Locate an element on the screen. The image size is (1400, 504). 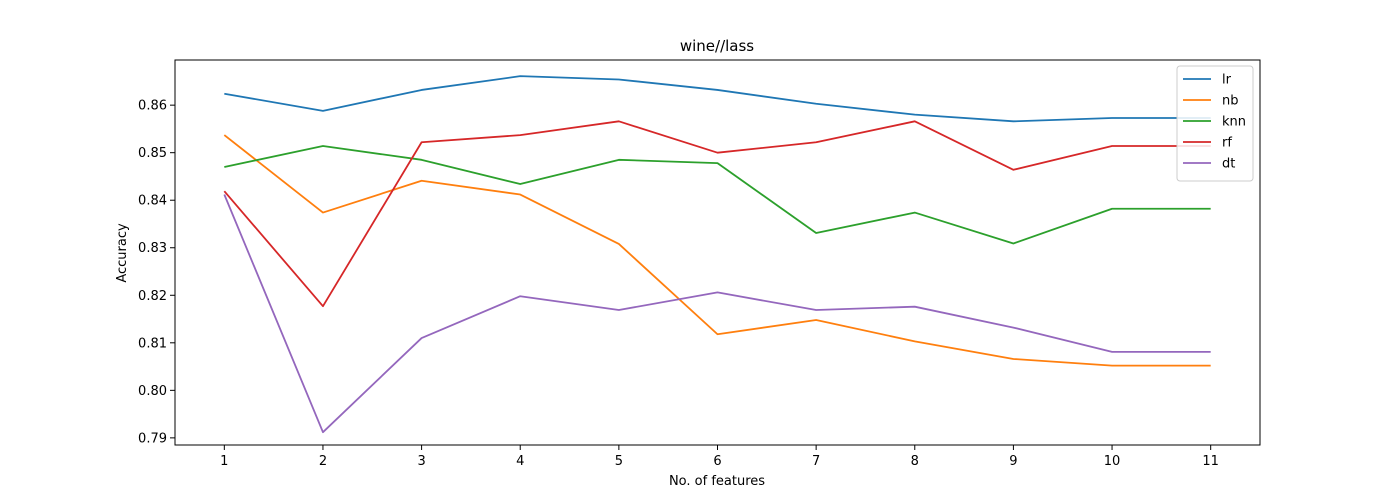
y-axis: 0.79 0.80 0.81 0.82 0.83 0.84 0.85 0.86 is located at coordinates (156, 272).